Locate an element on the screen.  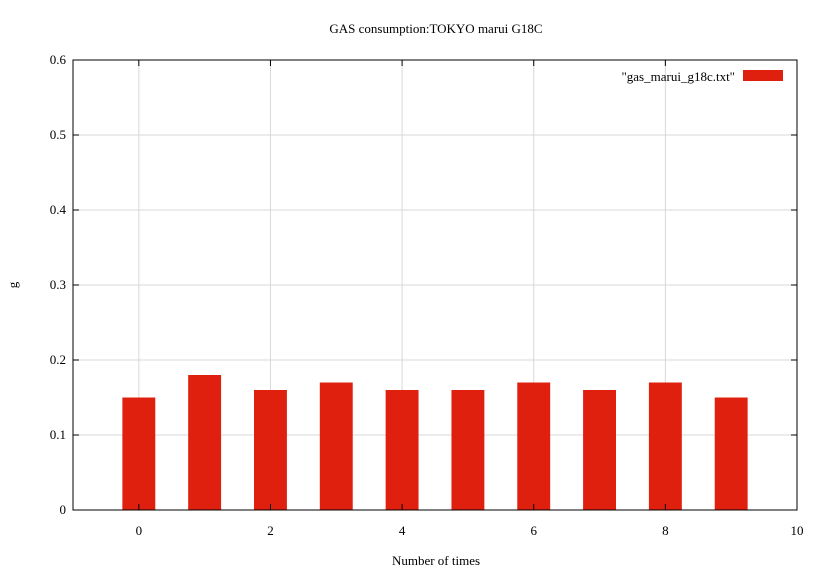
chart-title: GAS consumption:TOKYO marui G18C is located at coordinates (435, 28).